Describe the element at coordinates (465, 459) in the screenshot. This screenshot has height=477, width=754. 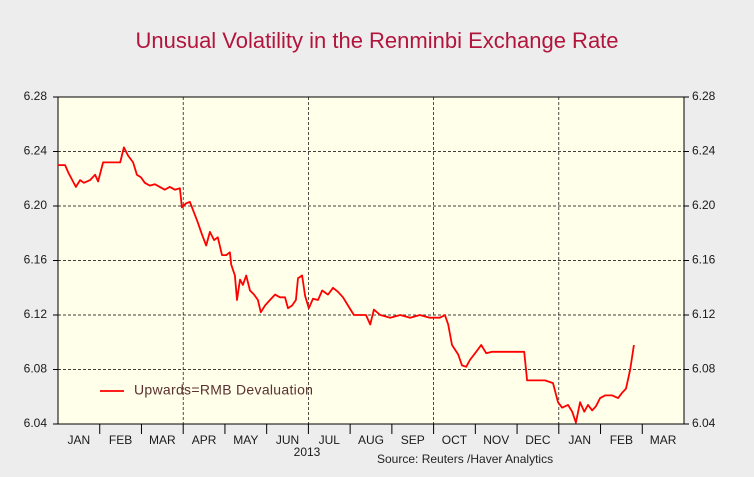
I see `source-note: Source: Reuters /Haver Analytics` at that location.